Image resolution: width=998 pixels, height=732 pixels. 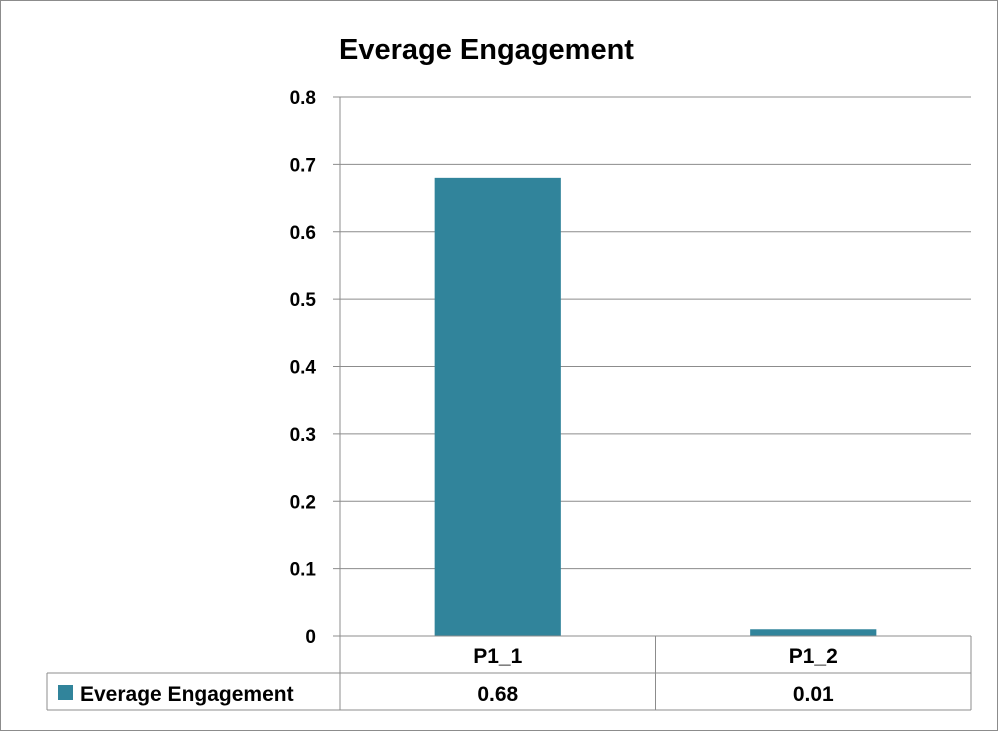 I want to click on y-tick-label: 0.5, so click(x=303, y=300).